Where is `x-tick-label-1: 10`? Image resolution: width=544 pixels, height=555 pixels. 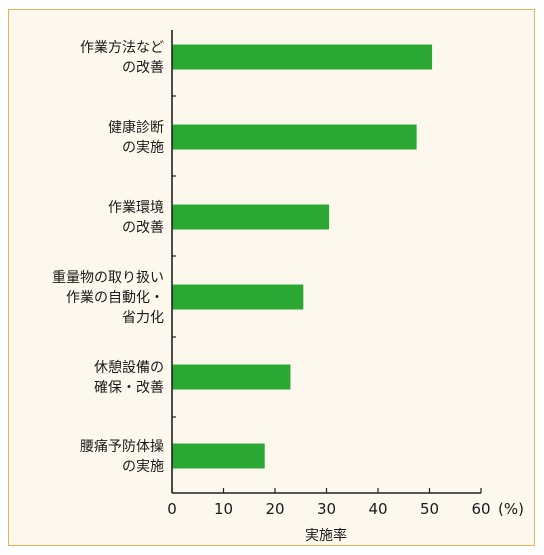 x-tick-label-1: 10 is located at coordinates (223, 509).